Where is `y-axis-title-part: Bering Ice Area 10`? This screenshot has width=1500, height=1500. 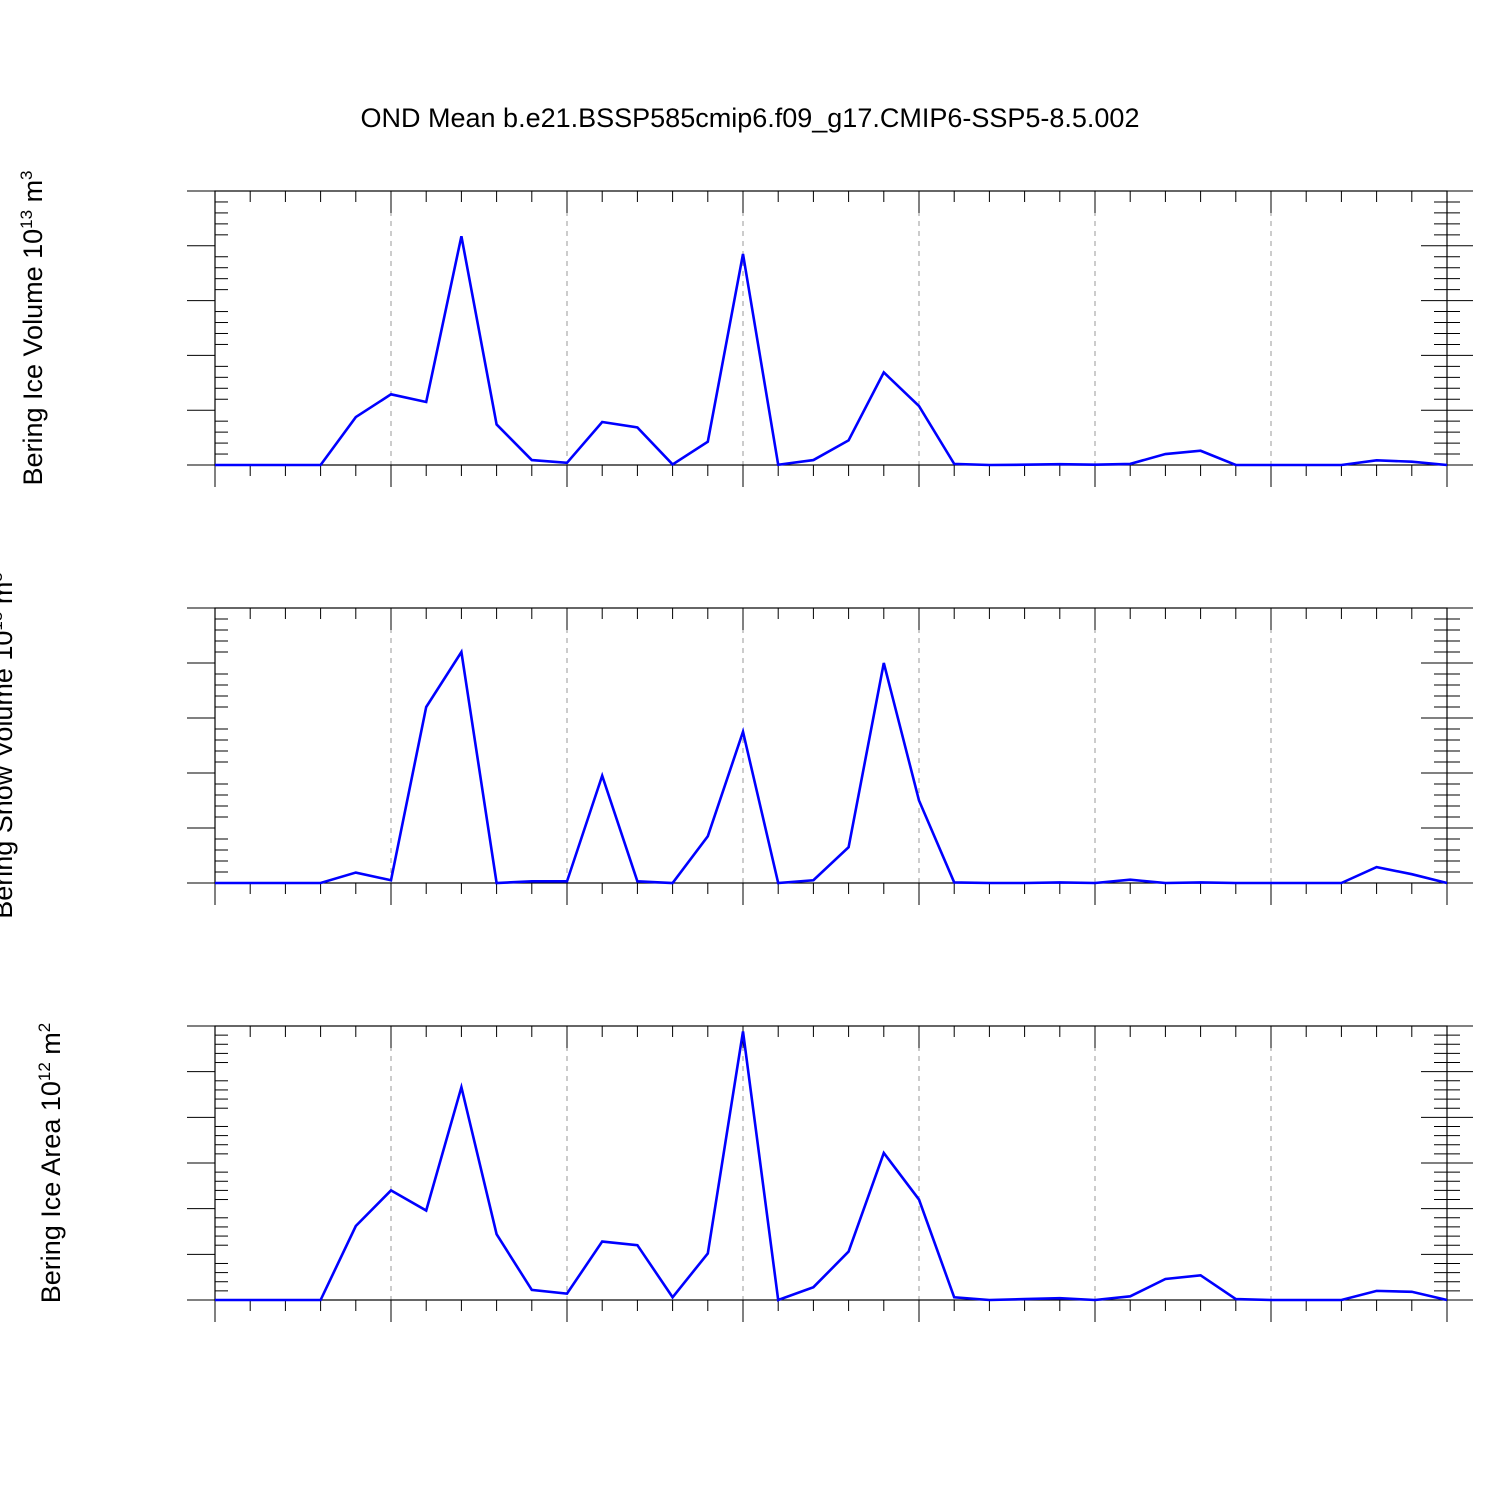
y-axis-title-part: Bering Ice Area 10 is located at coordinates (51, 1192).